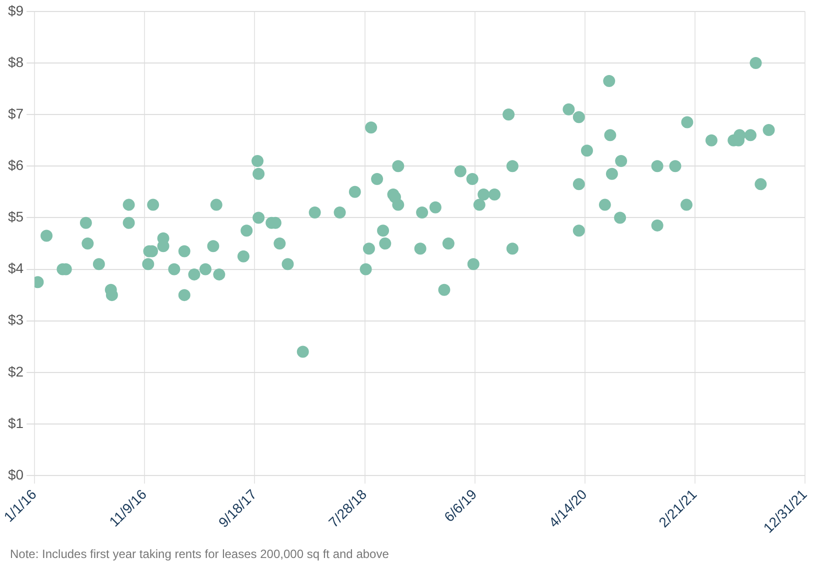 This screenshot has height=588, width=825. Describe the element at coordinates (16, 10) in the screenshot. I see `y-tick-label: $9` at that location.